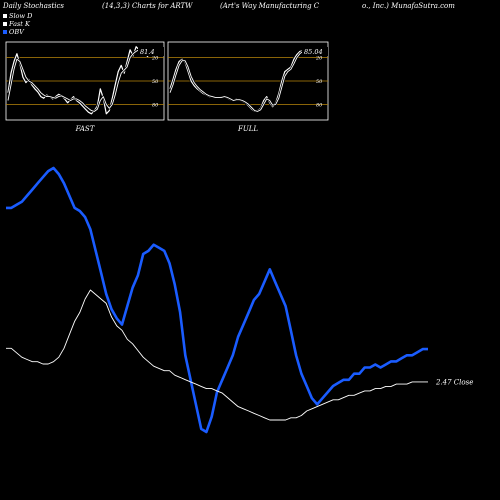 The image size is (500, 500). What do you see at coordinates (21, 16) in the screenshot?
I see `legend-label-slow-d: Slow D` at bounding box center [21, 16].